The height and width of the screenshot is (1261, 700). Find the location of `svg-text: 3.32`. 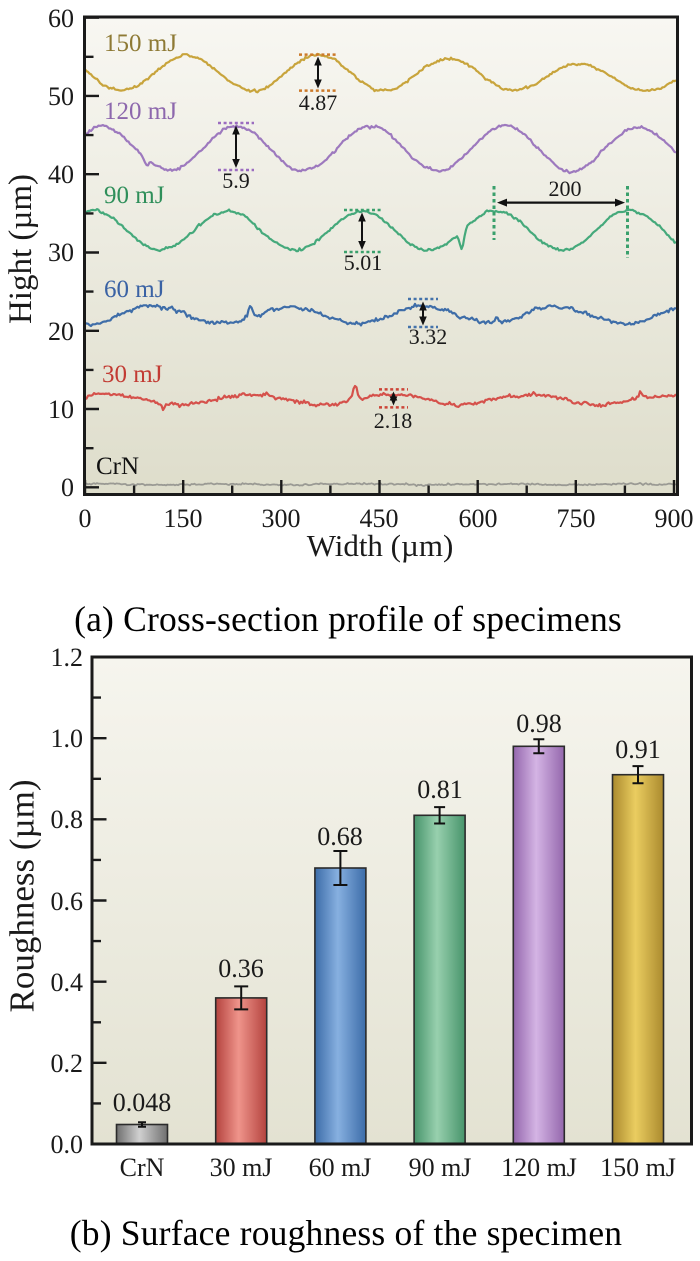

svg-text: 3.32 is located at coordinates (428, 336).